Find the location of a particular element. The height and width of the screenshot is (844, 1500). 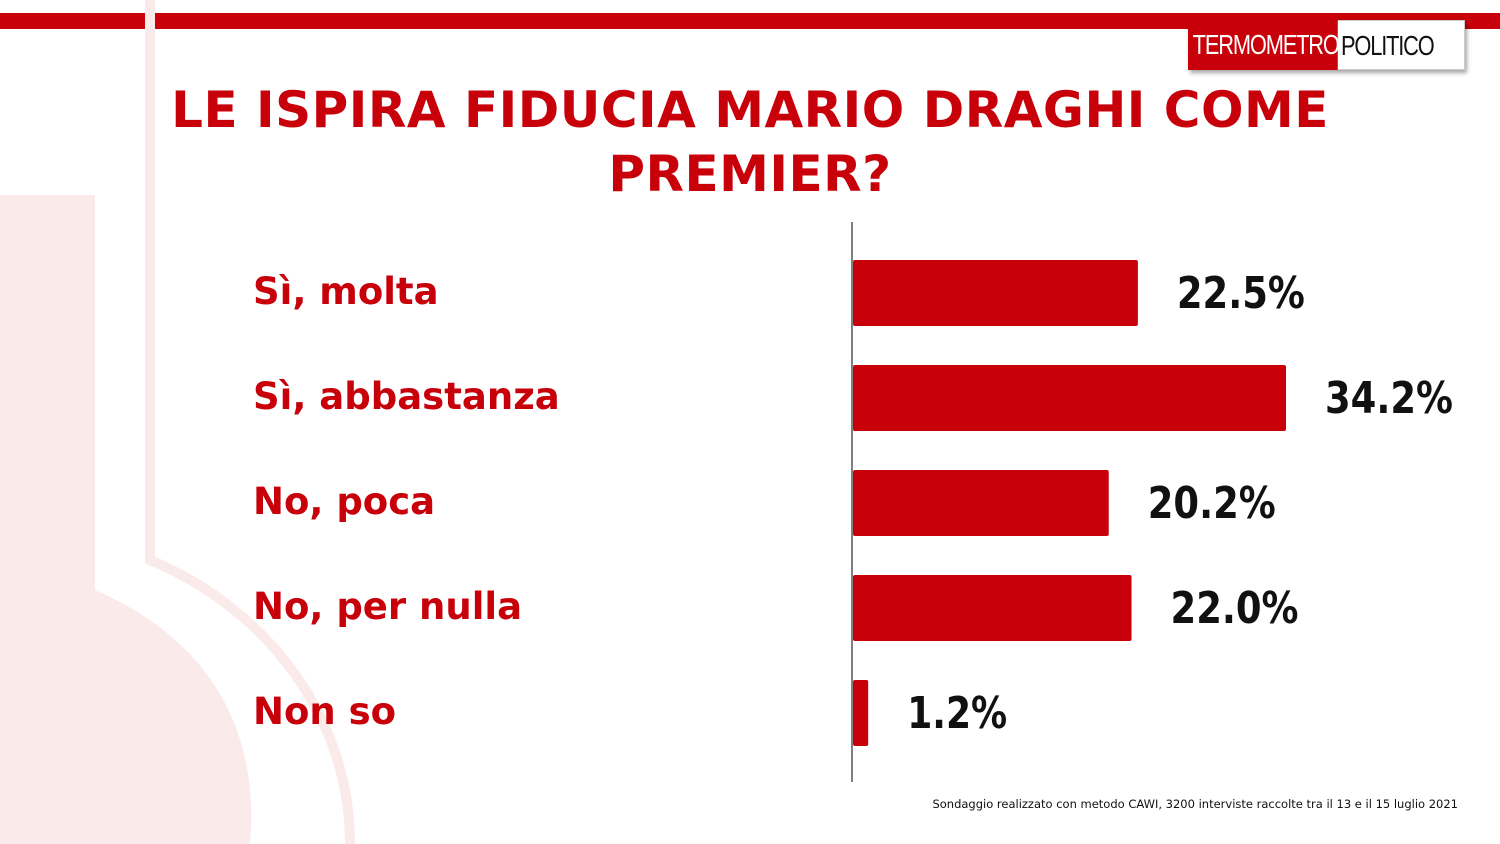

logo-left-text: TERMOMETRO is located at coordinates (1264, 45).